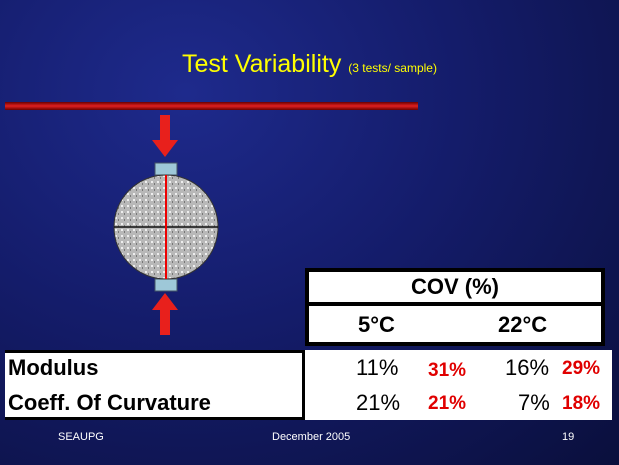 The image size is (619, 465). I want to click on column-header: 5°C, so click(376, 324).